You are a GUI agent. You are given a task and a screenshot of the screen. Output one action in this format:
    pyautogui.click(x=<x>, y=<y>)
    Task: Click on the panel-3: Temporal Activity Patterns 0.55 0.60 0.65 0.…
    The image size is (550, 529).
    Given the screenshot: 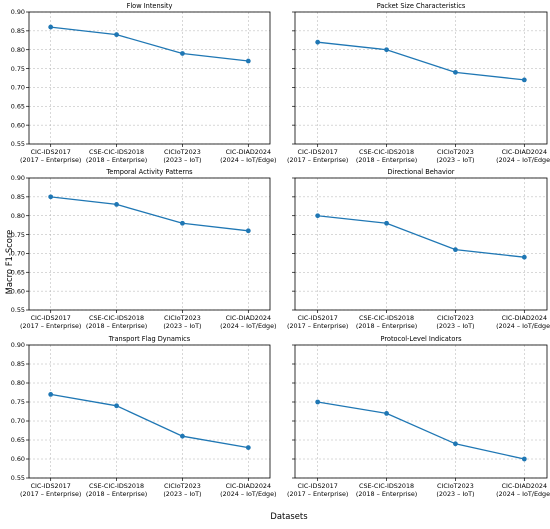 What is the action you would take?
    pyautogui.click(x=144, y=249)
    